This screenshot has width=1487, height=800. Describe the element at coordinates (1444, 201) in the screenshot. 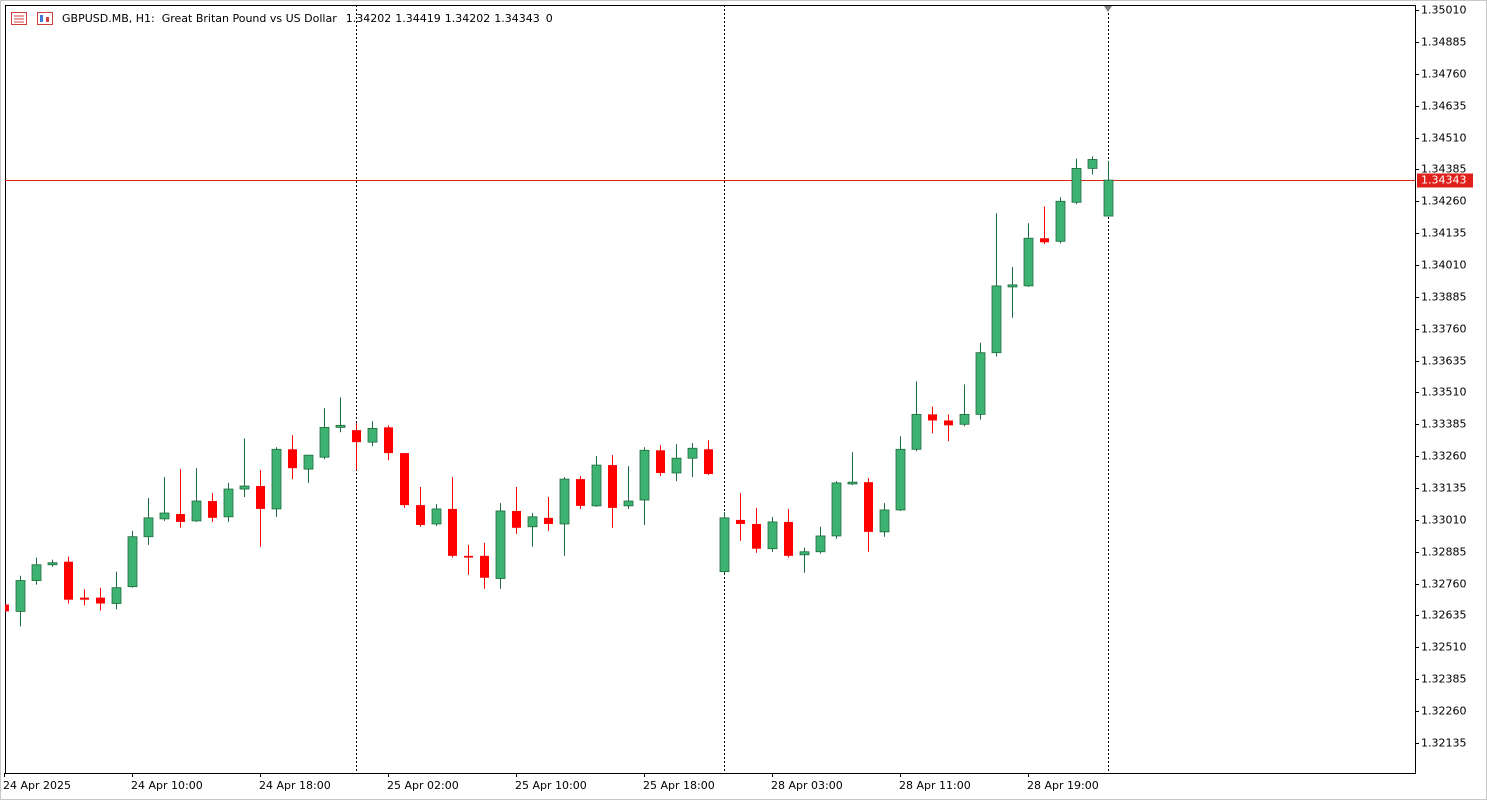

I see `y-tick-label: 1.34260` at that location.